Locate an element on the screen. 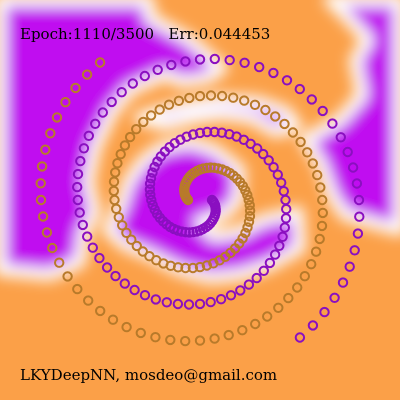 This screenshot has width=400, height=400. author-credit: LKYDeepNN, mosdeo@gmail.com is located at coordinates (149, 375).